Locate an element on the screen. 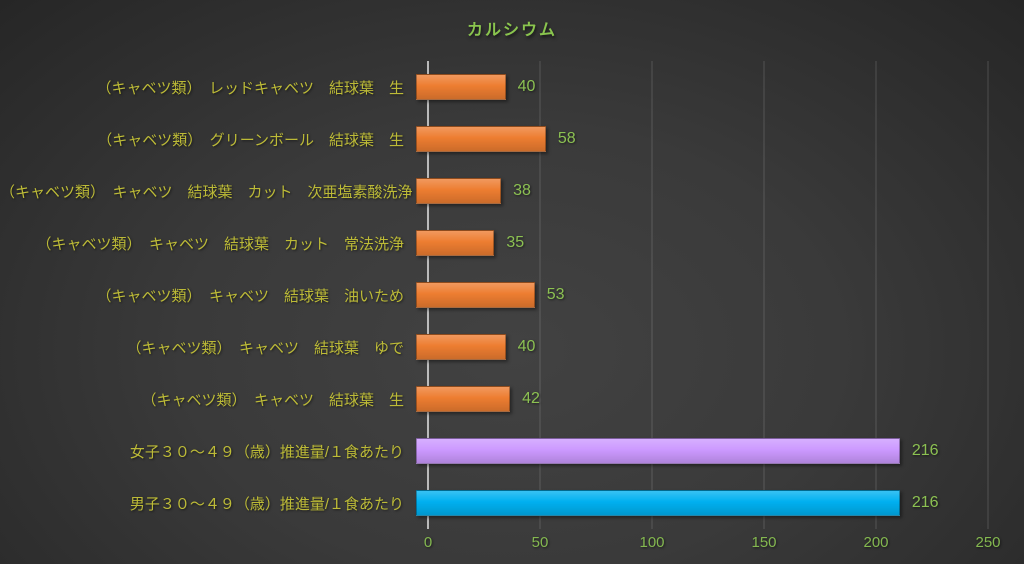 This screenshot has width=1024, height=564. category-label: （キャベツ類） キャベツ 結球葉 ゆで is located at coordinates (265, 348).